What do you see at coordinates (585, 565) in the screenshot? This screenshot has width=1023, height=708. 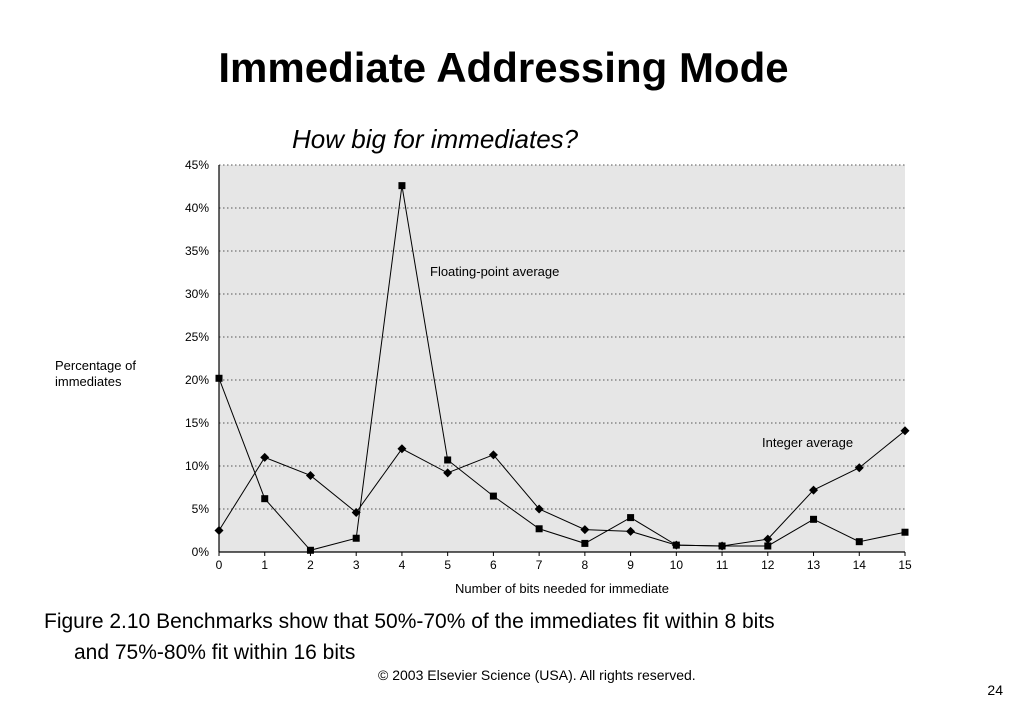 I see `x-tick-label: 8` at bounding box center [585, 565].